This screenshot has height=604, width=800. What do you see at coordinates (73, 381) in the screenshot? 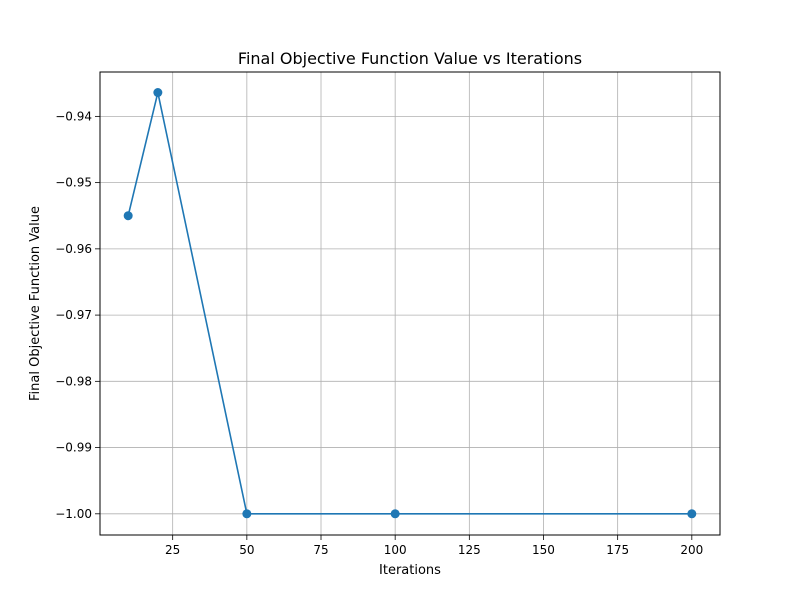
I see `y-tick-label: −0.98` at bounding box center [73, 381].